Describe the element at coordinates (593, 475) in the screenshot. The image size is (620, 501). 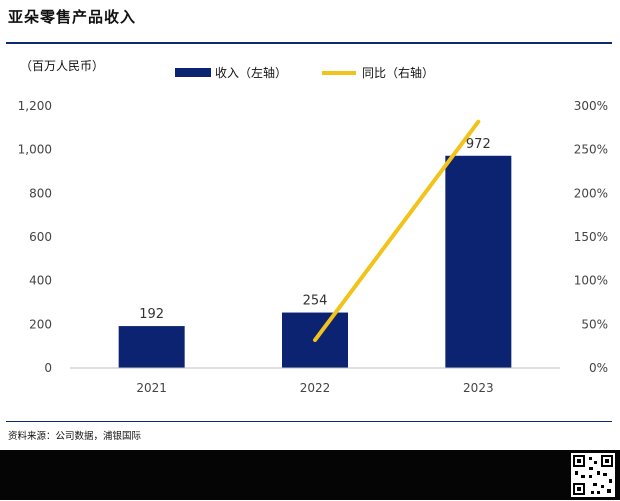
I see `qr-code-icon` at that location.